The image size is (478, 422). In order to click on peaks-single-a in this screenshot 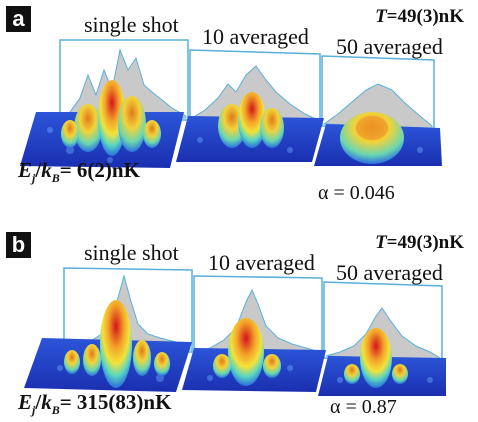, I will do `click(111, 118)`.